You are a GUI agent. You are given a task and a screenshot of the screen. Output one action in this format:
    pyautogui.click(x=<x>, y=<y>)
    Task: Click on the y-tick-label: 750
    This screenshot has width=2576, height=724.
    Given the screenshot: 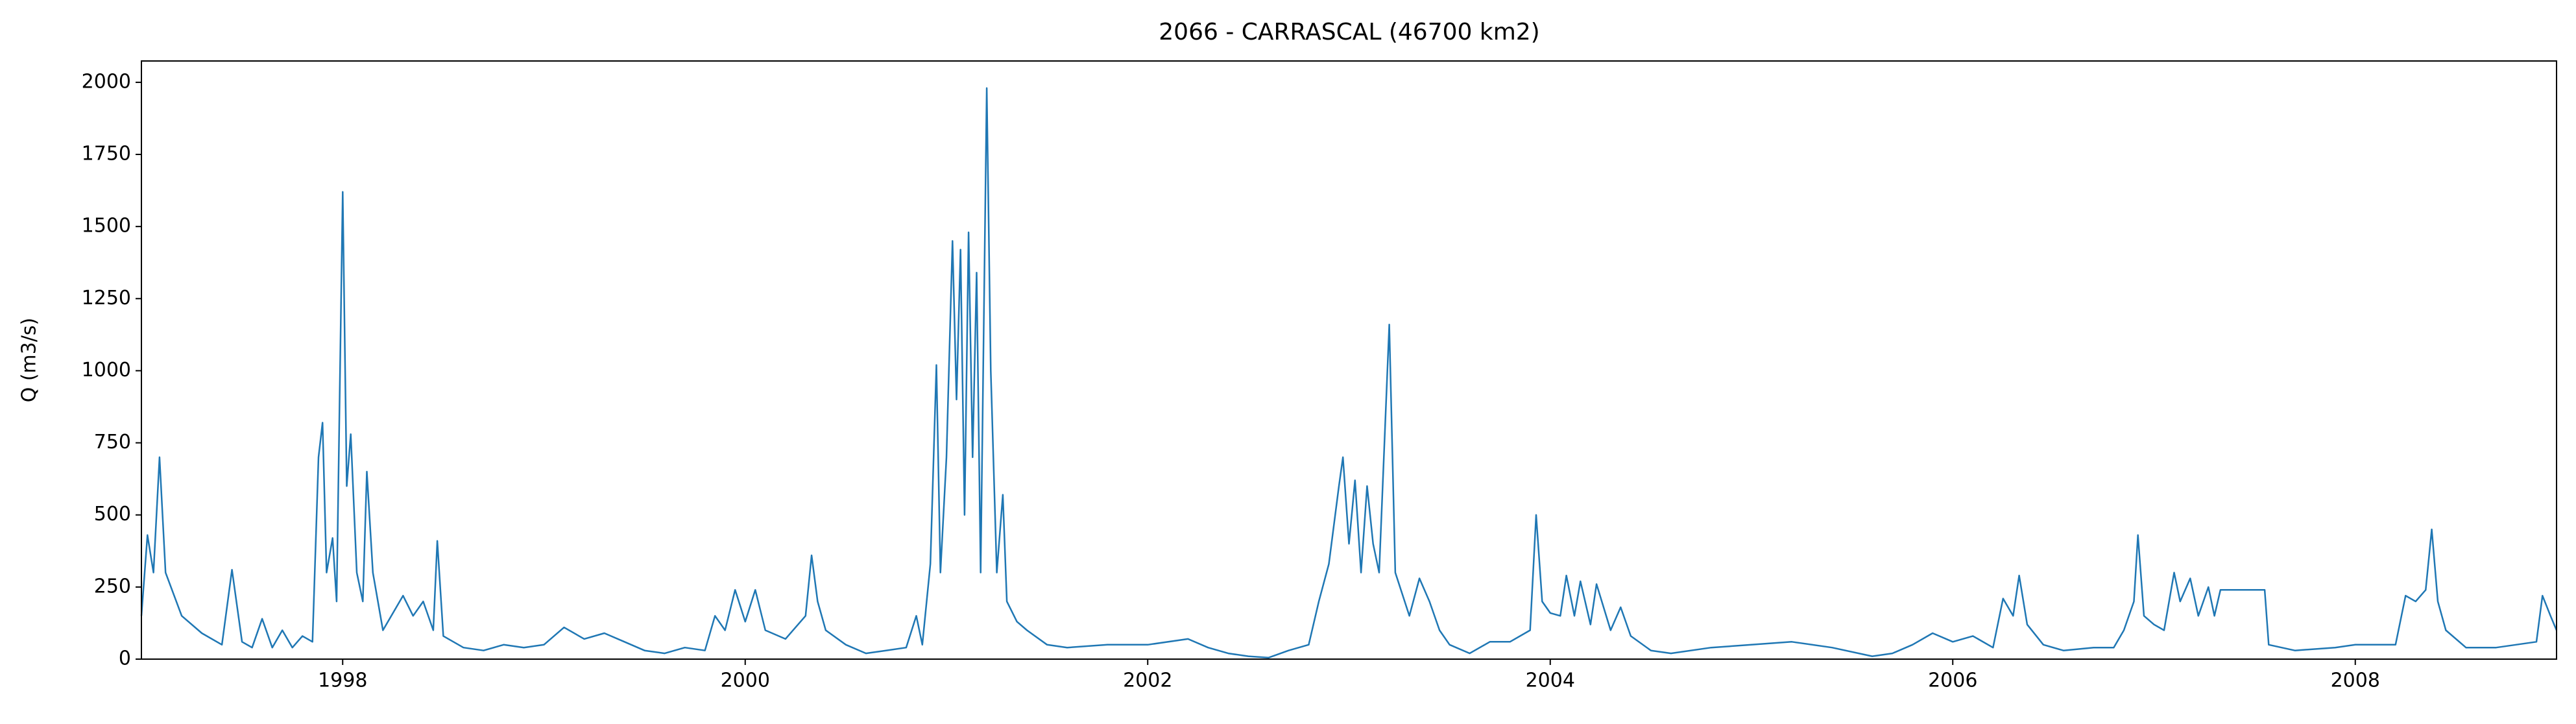 What is the action you would take?
    pyautogui.click(x=112, y=442)
    